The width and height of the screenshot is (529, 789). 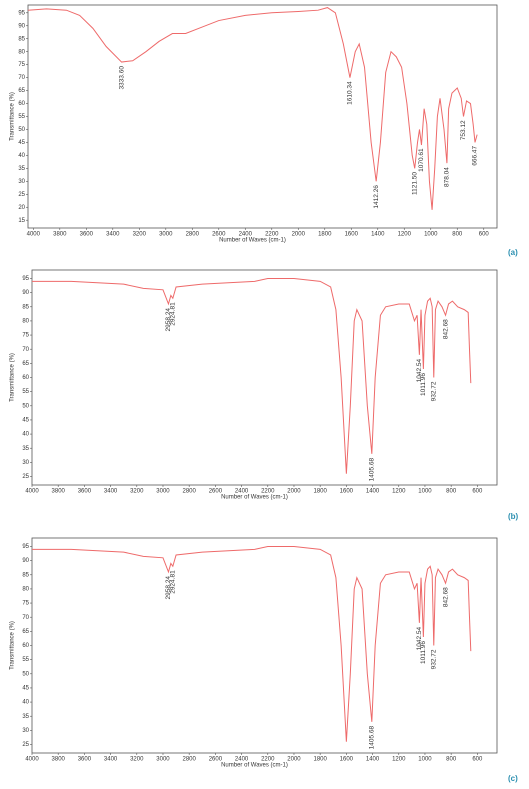 What do you see at coordinates (463, 130) in the screenshot?
I see `peak-label: 753.12` at bounding box center [463, 130].